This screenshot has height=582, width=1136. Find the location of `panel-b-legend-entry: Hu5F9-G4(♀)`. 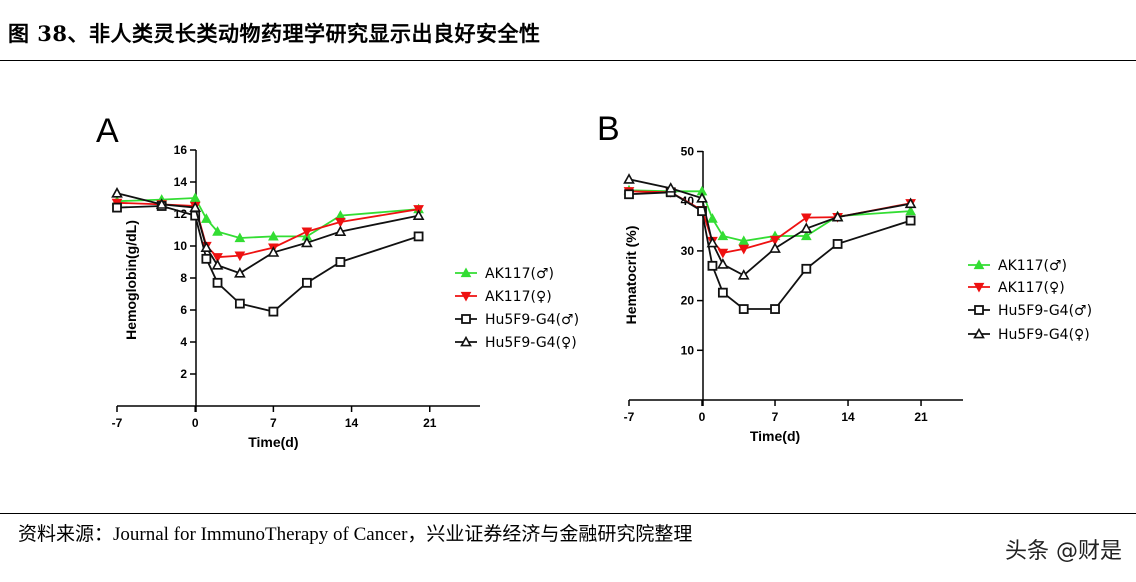

panel-b-legend-entry: Hu5F9-G4(♀) is located at coordinates (1029, 335).